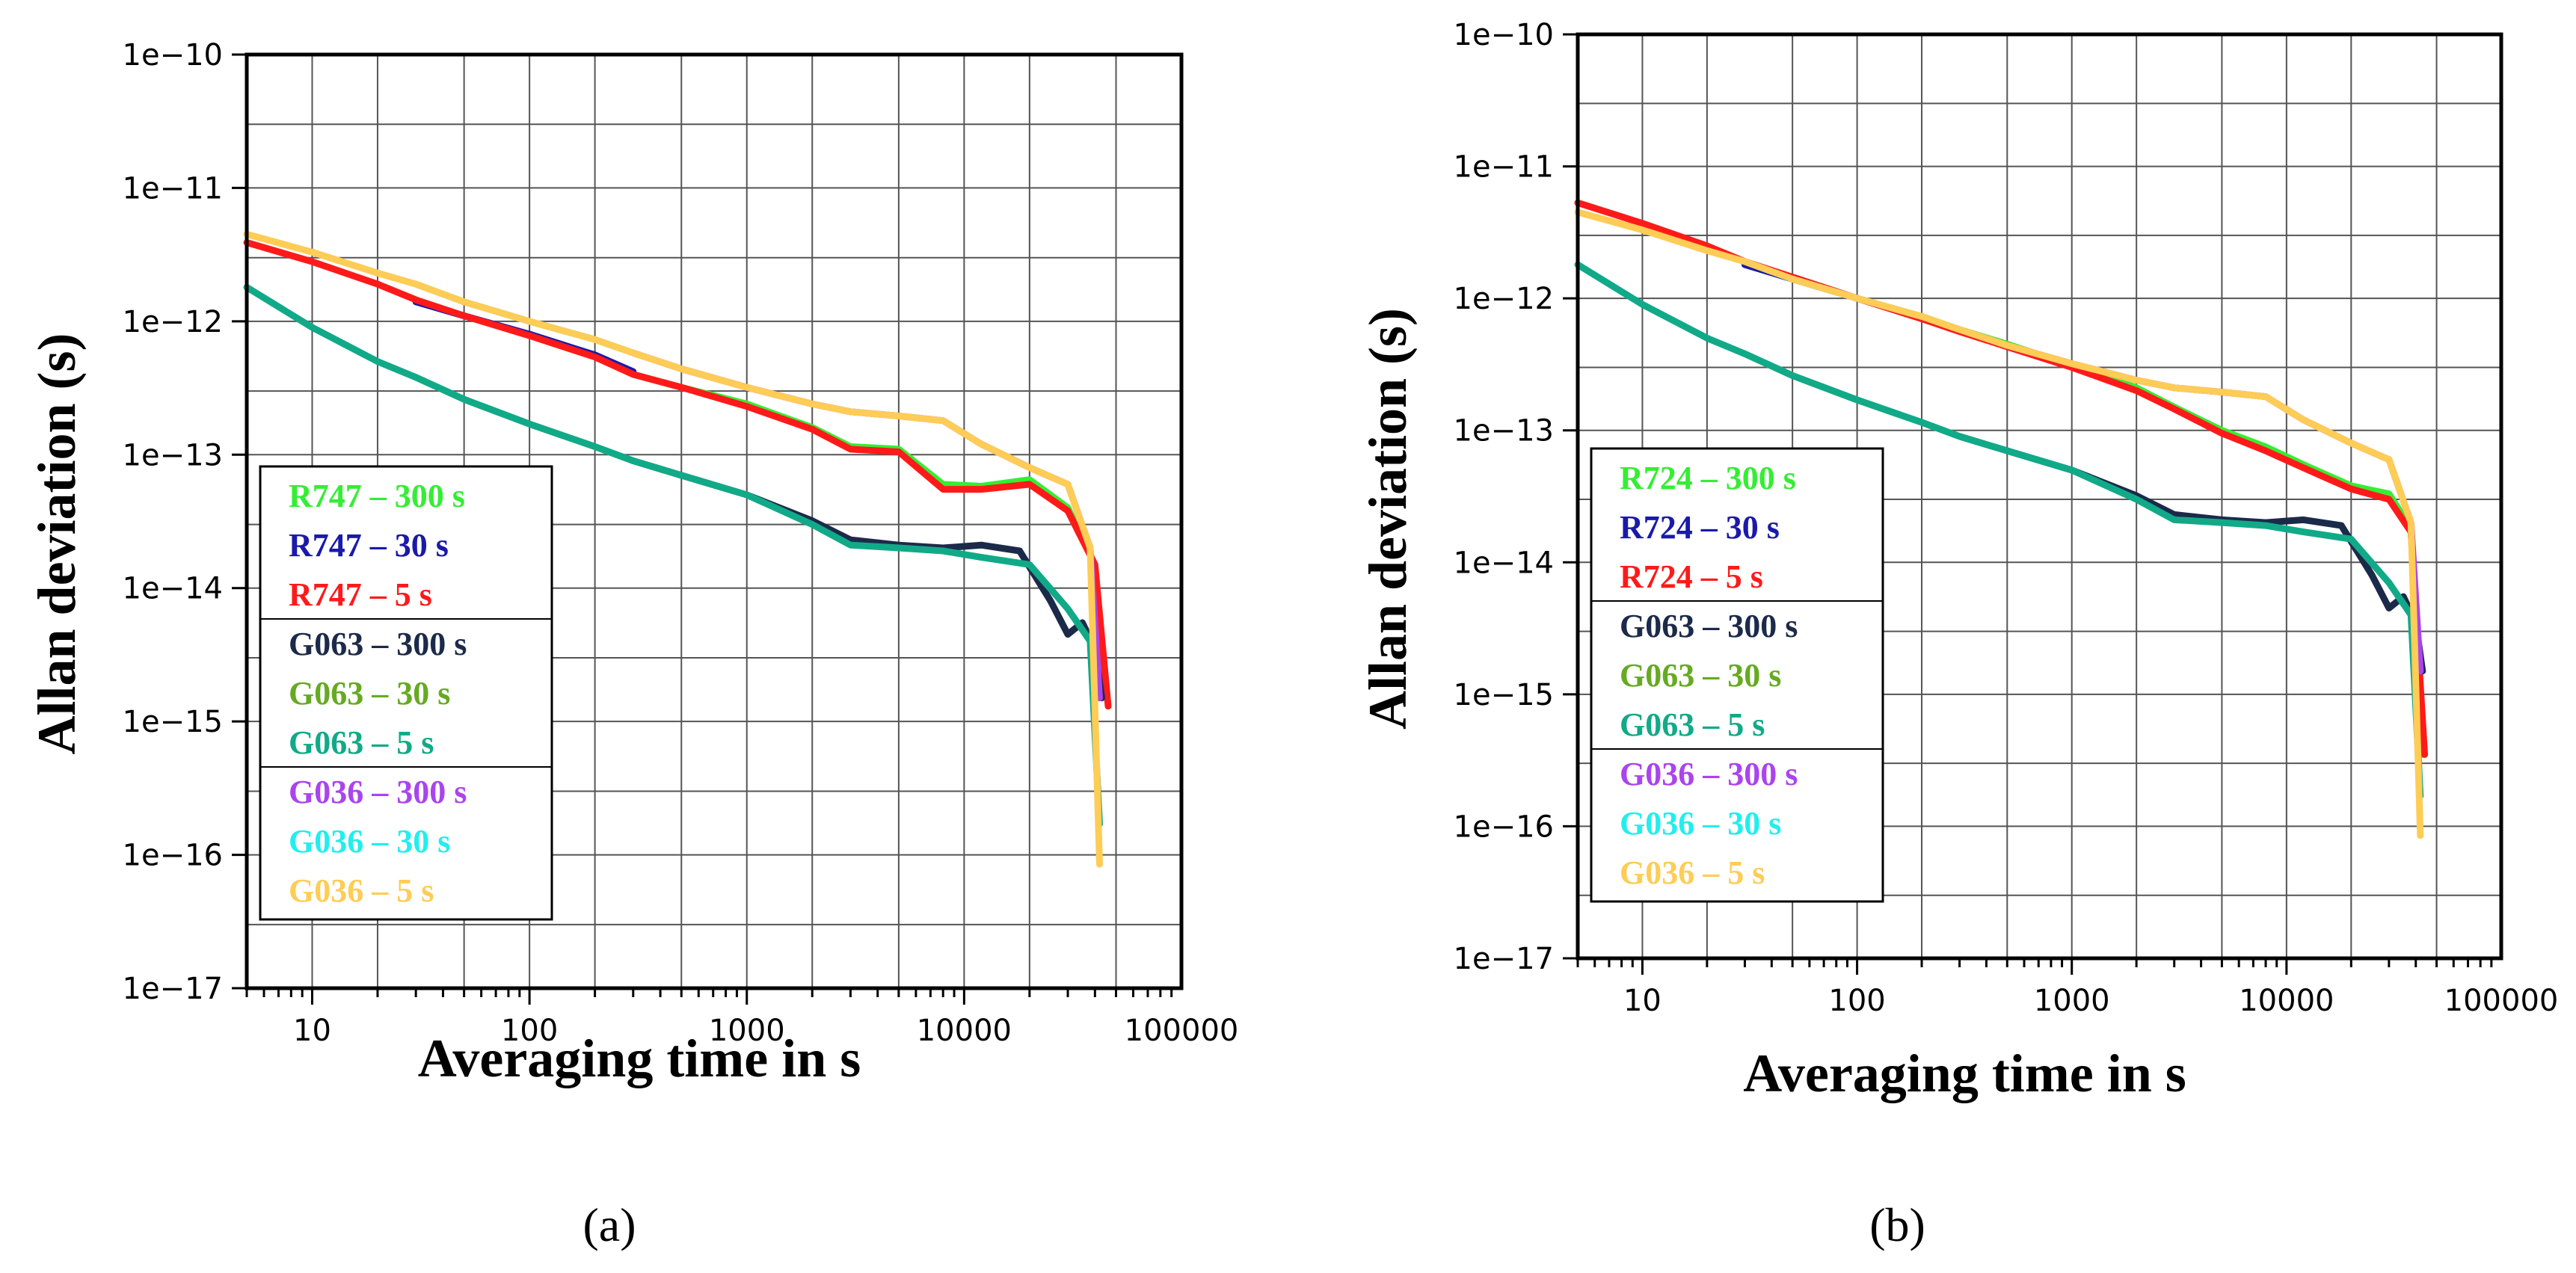 The width and height of the screenshot is (2576, 1273). I want to click on series-line-r747-5-s, so click(677, 474).